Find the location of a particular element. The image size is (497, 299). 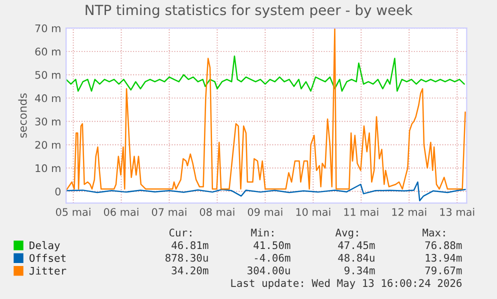

chart-title: NTP timing statistics for system peer - by week is located at coordinates (249, 11).